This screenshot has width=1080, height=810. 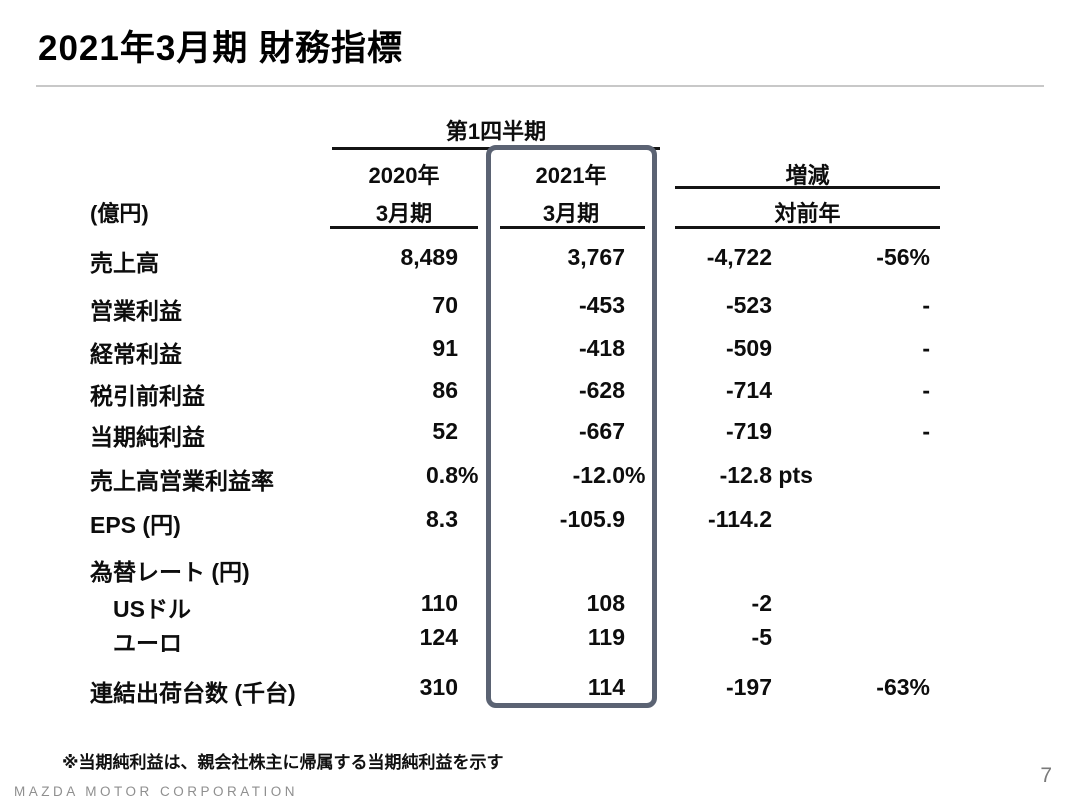 I want to click on col-2021-underline, so click(x=572, y=227).